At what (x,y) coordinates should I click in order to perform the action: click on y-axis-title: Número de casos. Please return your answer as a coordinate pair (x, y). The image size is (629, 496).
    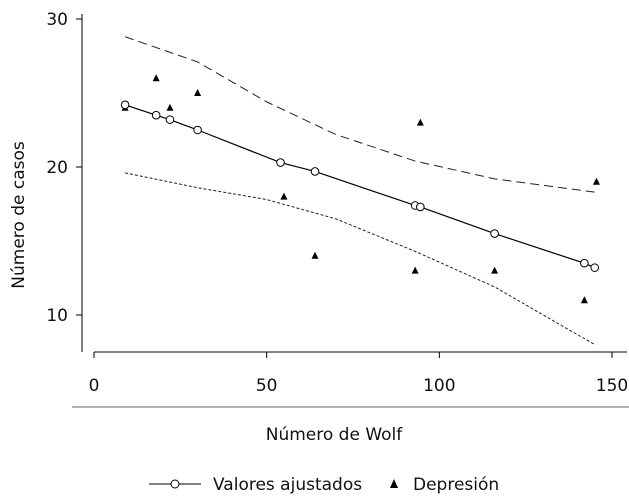
    Looking at the image, I should click on (19, 215).